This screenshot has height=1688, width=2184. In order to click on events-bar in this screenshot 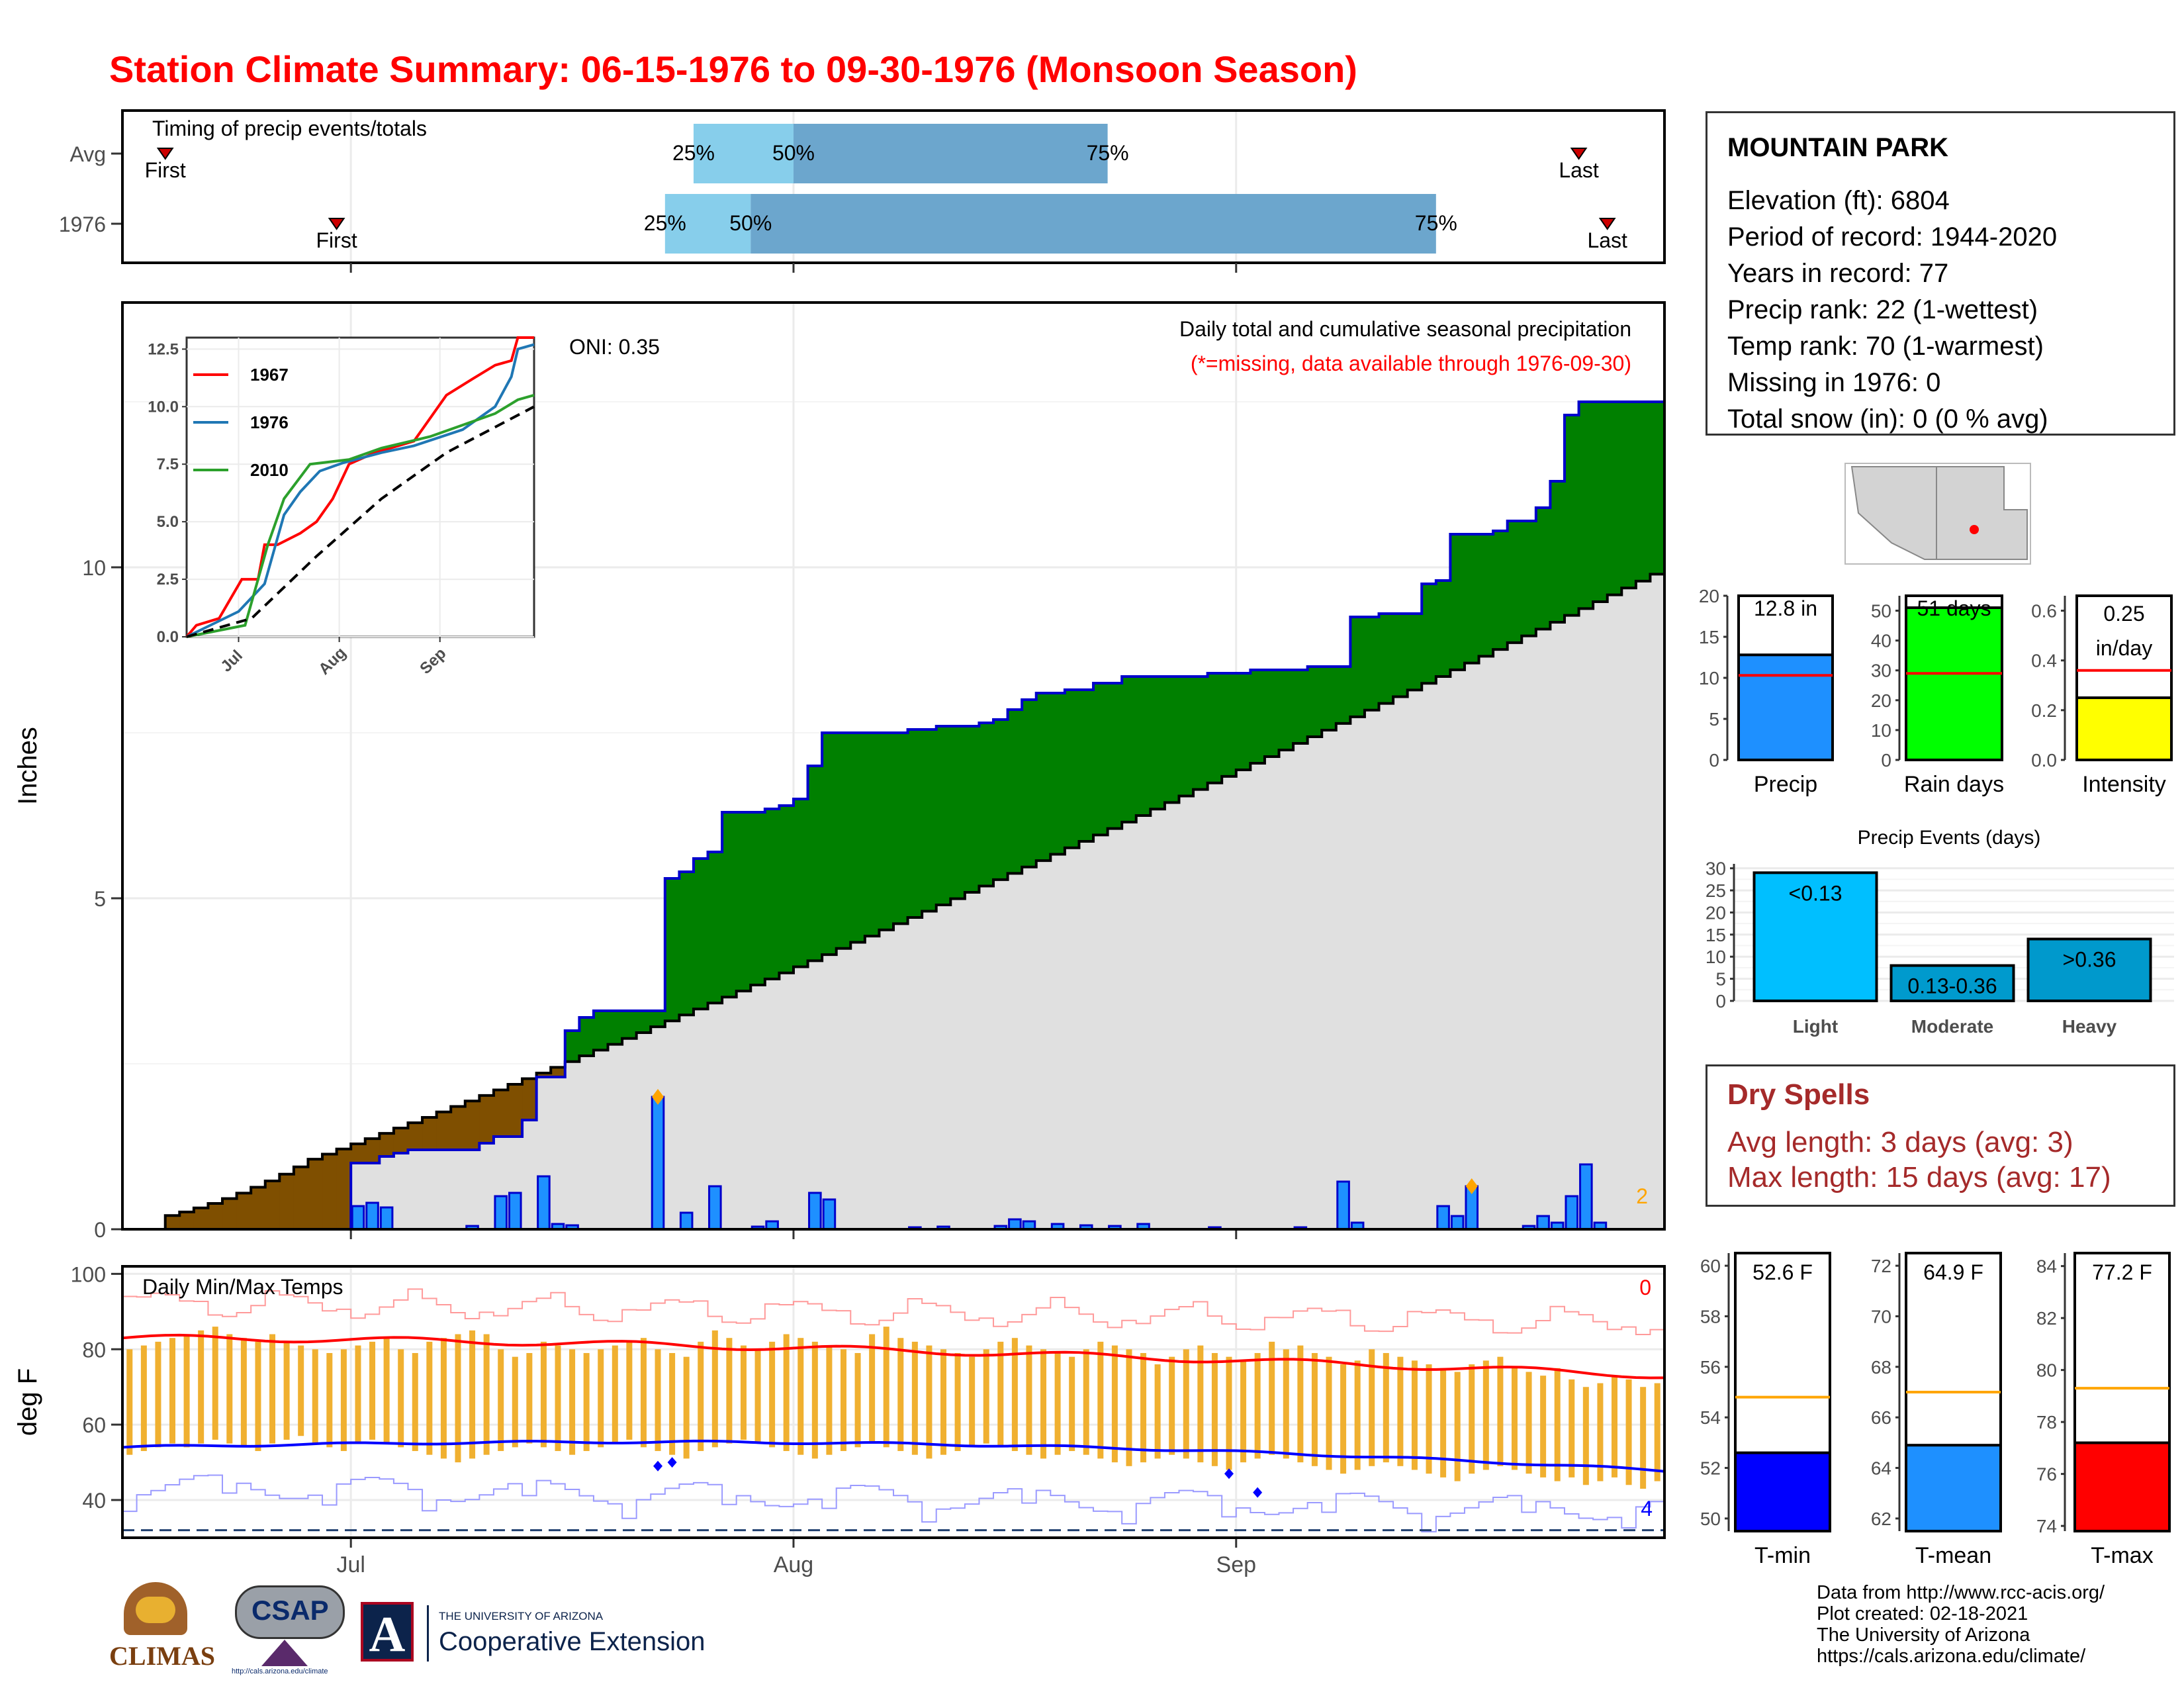, I will do `click(1815, 937)`.